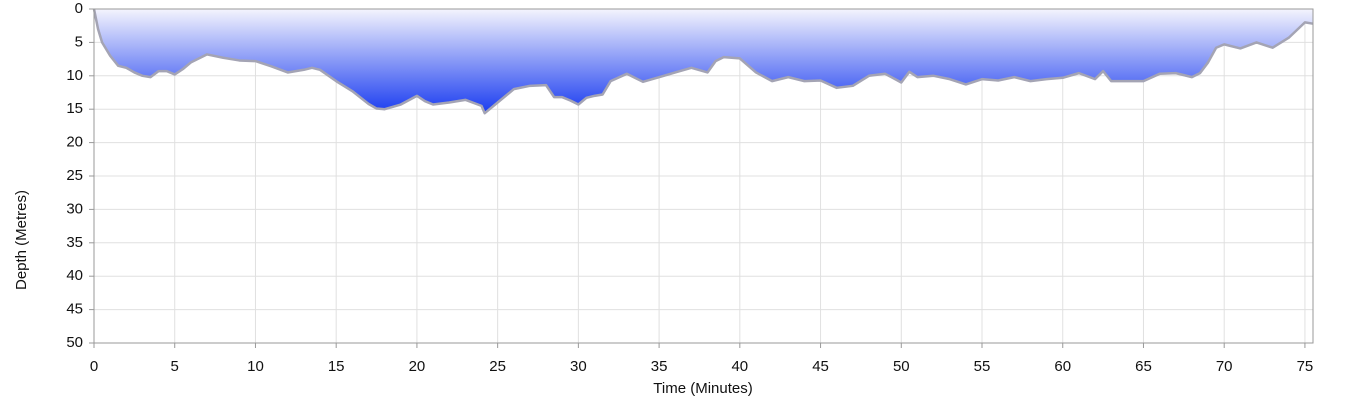  What do you see at coordinates (820, 366) in the screenshot?
I see `x-tick-label: 45` at bounding box center [820, 366].